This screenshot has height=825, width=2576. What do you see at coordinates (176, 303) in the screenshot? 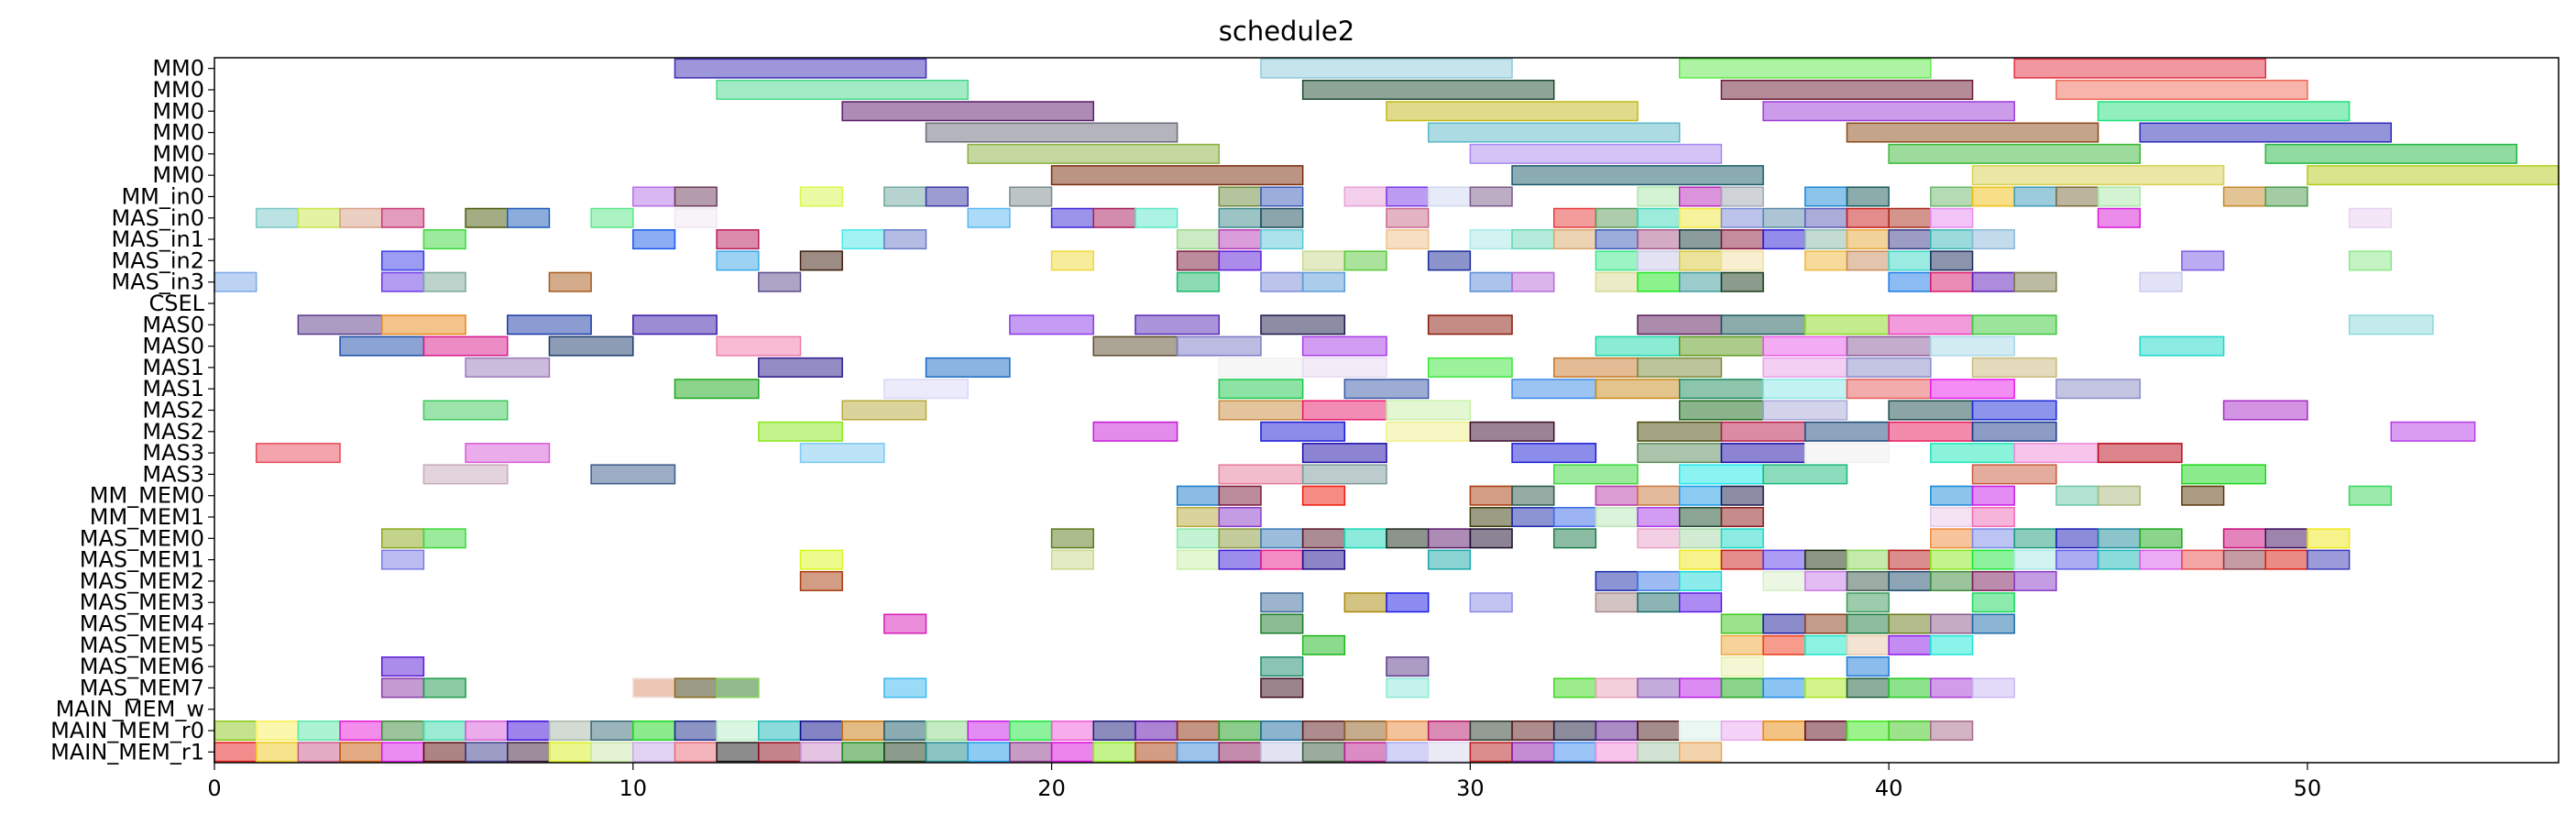
I see `y-tick-label: CSEL` at bounding box center [176, 303].